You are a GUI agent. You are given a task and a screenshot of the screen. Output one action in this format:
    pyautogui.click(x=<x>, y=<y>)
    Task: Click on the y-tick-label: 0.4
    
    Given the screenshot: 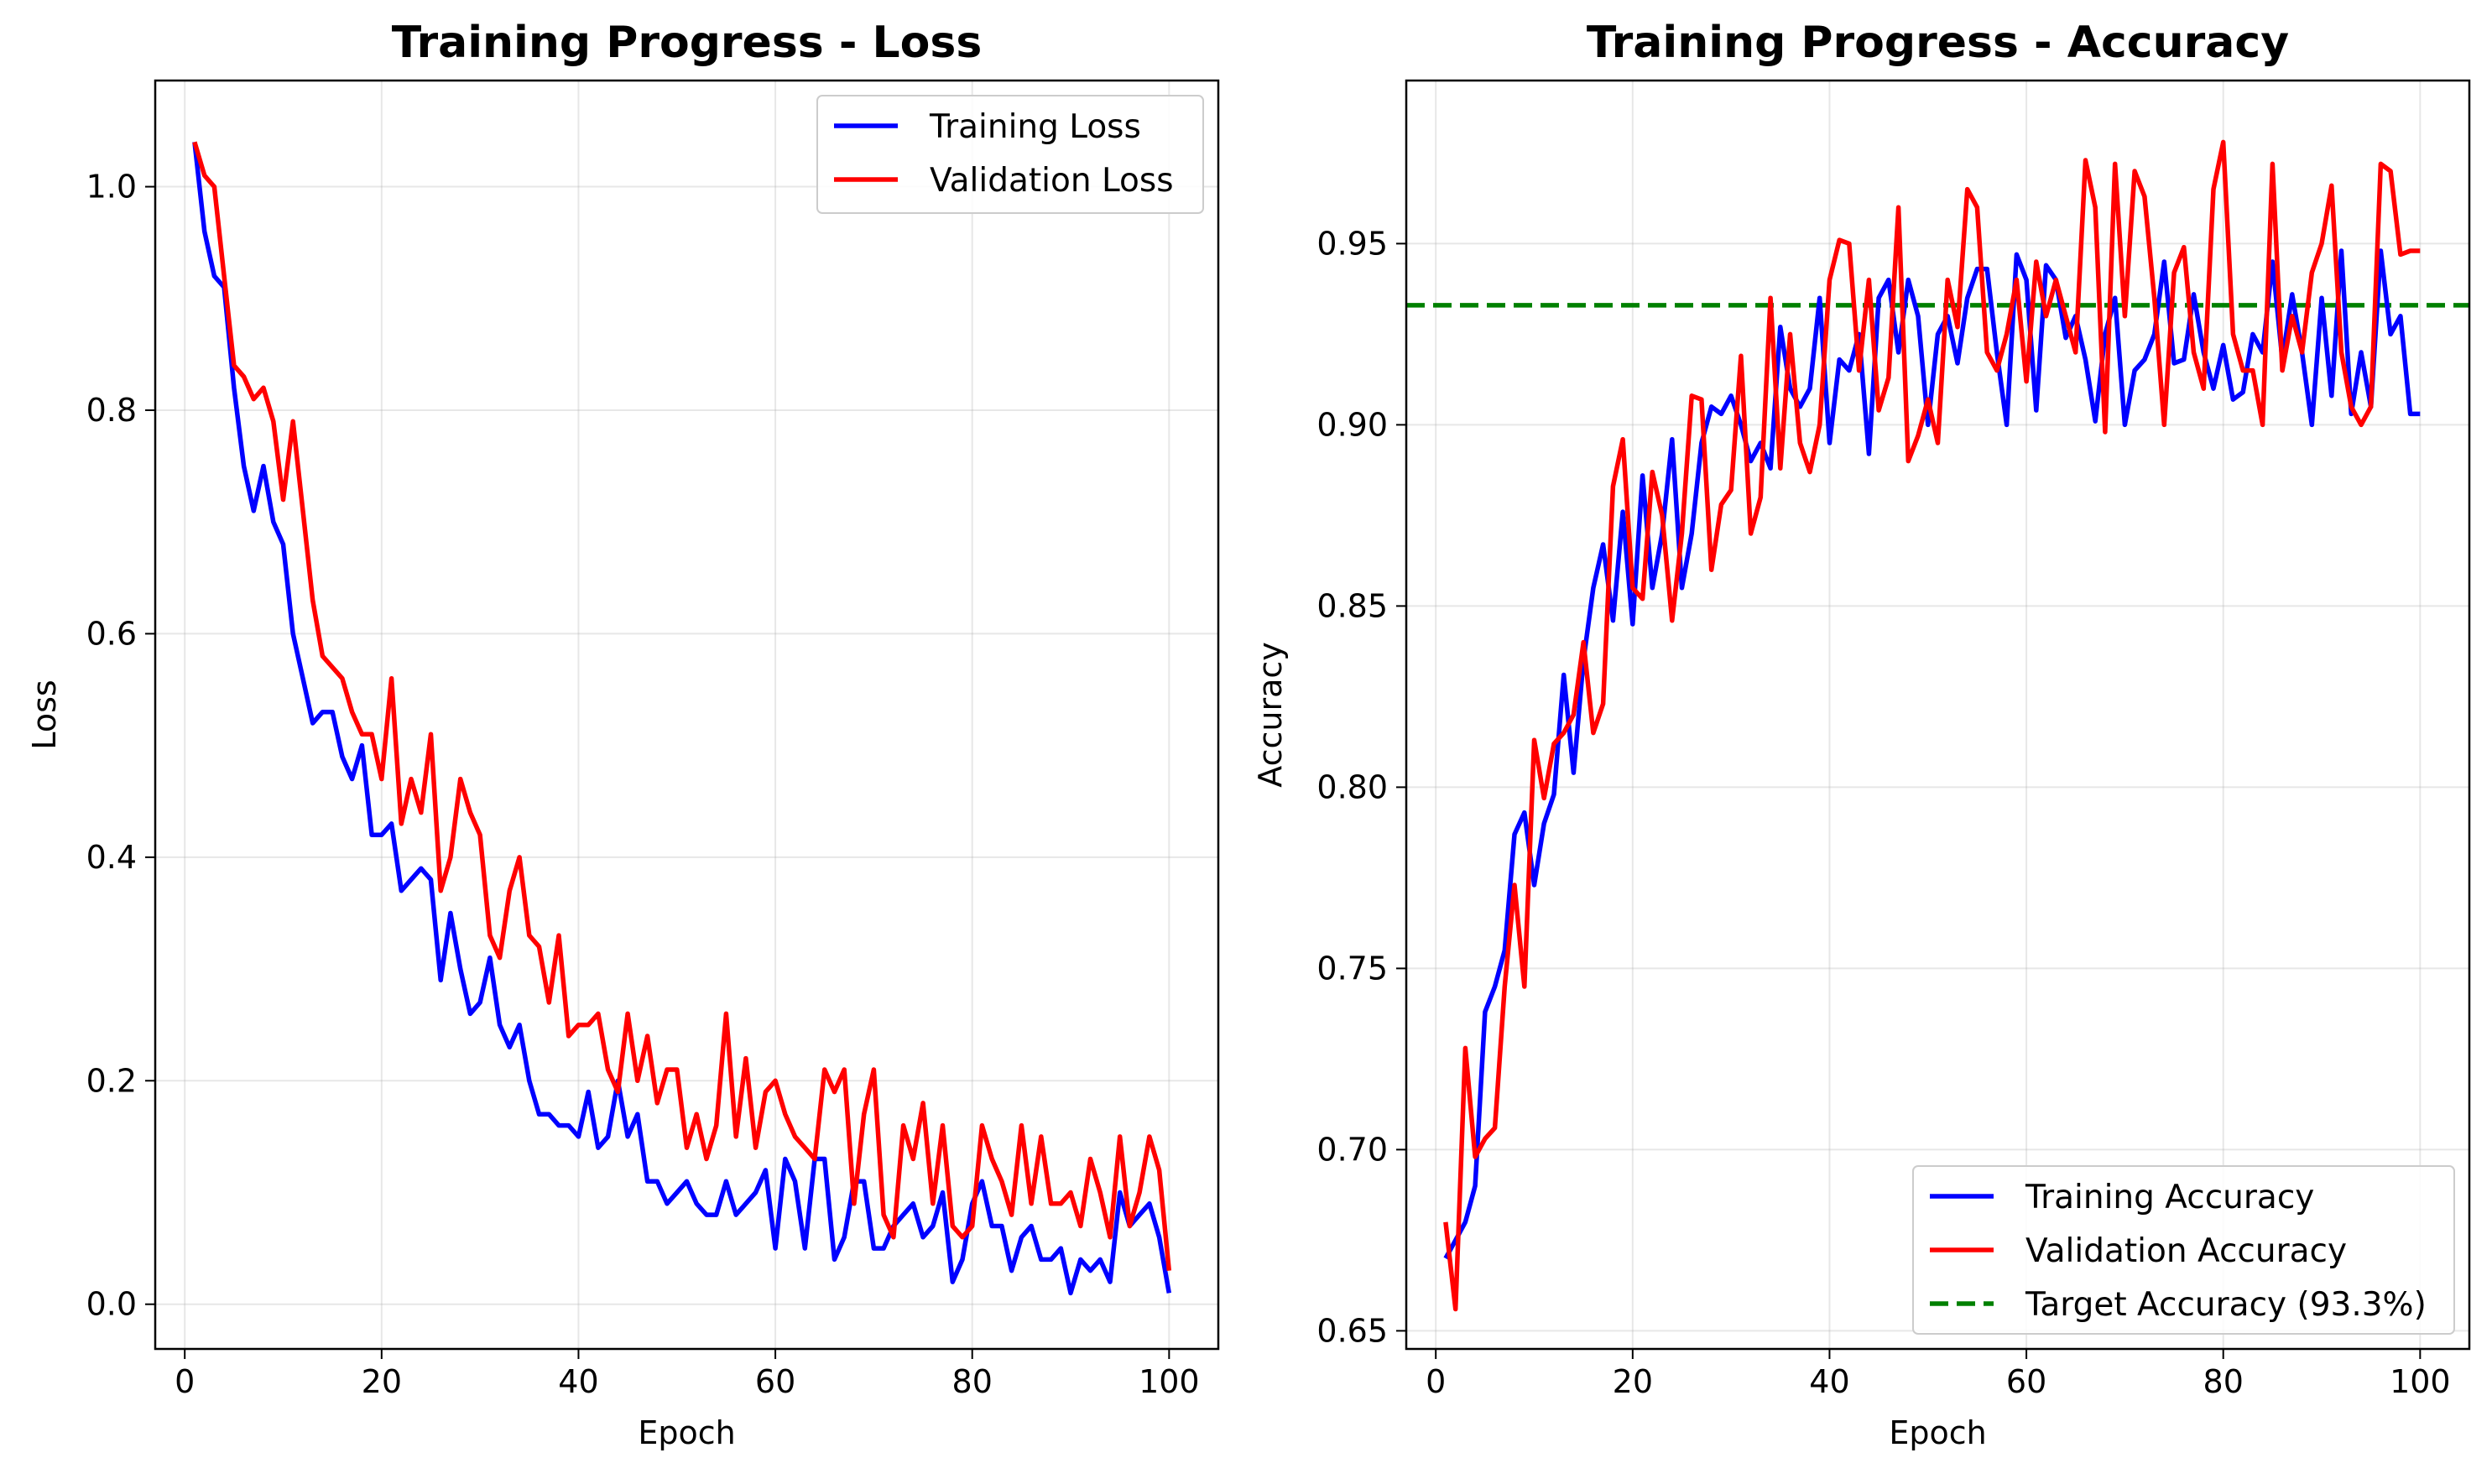 What is the action you would take?
    pyautogui.click(x=111, y=857)
    